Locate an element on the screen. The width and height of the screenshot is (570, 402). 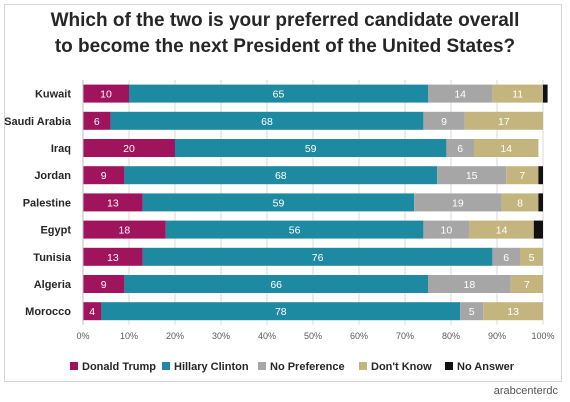
data-label: 17 is located at coordinates (504, 122).